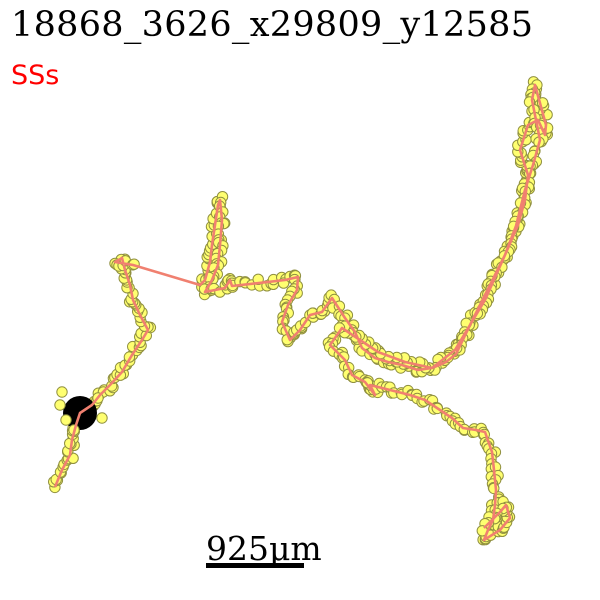 The height and width of the screenshot is (600, 600). What do you see at coordinates (272, 25) in the screenshot?
I see `page-title: 18868_3626_x29809_y12585` at bounding box center [272, 25].